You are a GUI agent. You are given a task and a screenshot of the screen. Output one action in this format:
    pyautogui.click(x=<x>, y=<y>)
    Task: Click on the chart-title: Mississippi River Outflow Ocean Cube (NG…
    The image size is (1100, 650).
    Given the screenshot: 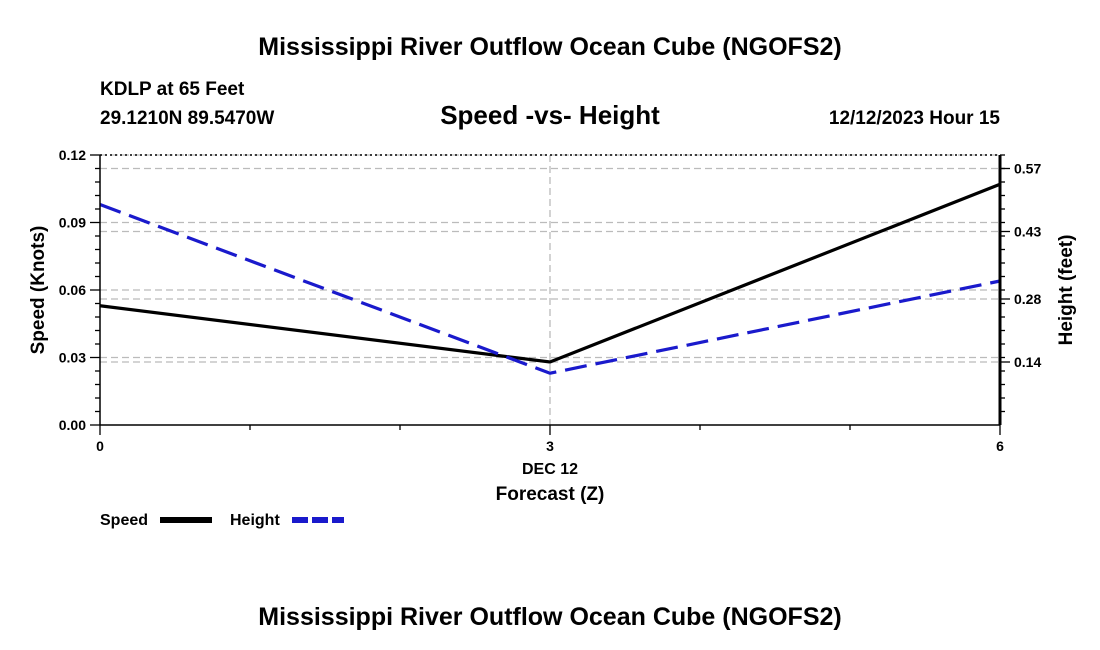 What is the action you would take?
    pyautogui.click(x=549, y=47)
    